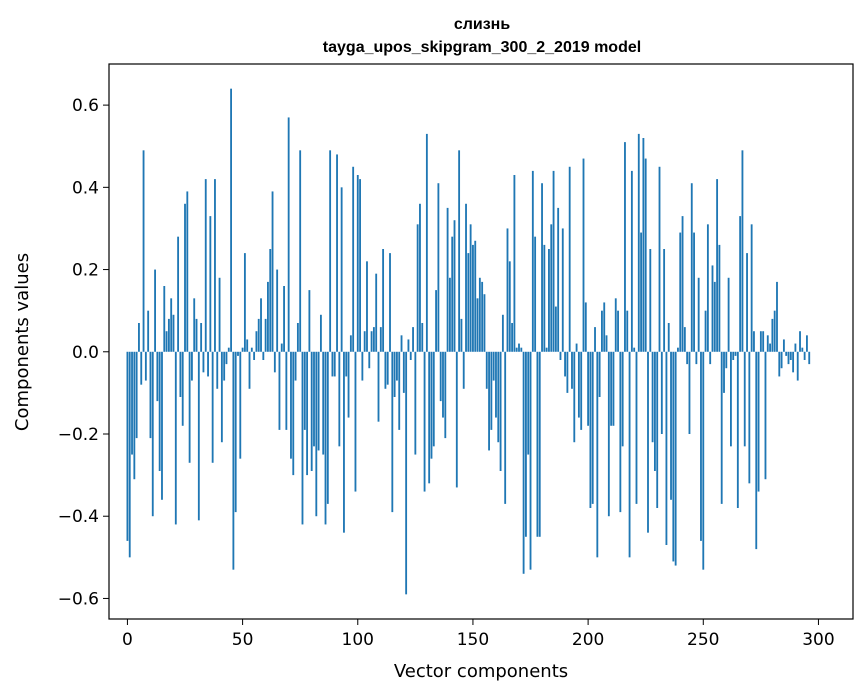  What do you see at coordinates (818, 640) in the screenshot?
I see `x-tick-label: 300` at bounding box center [818, 640].